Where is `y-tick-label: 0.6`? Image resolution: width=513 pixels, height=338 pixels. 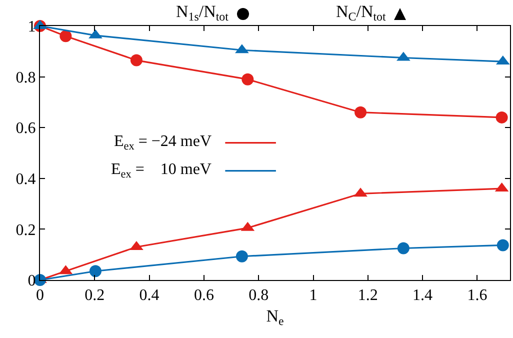 y-tick-label: 0.6 is located at coordinates (26, 129).